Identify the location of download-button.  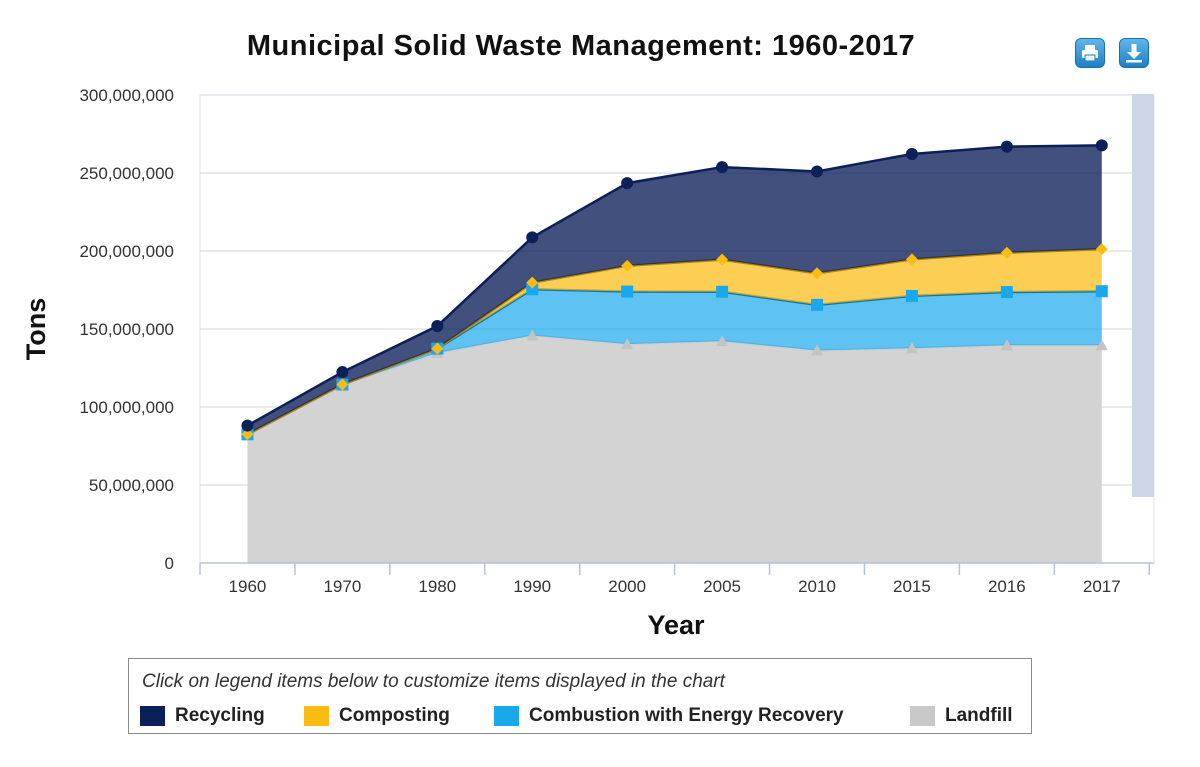
(1134, 53).